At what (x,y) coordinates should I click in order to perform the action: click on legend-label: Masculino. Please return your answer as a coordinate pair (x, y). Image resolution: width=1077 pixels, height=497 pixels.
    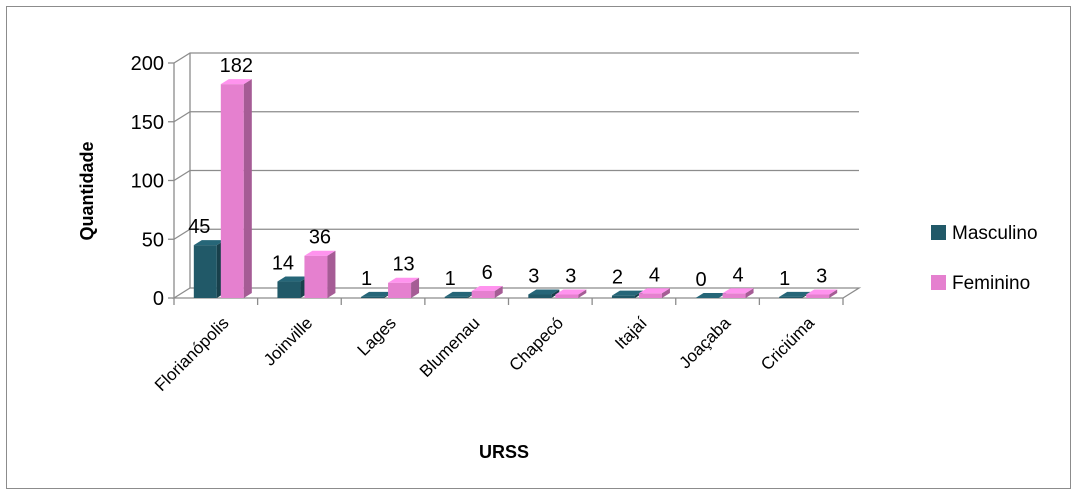
    Looking at the image, I should click on (995, 233).